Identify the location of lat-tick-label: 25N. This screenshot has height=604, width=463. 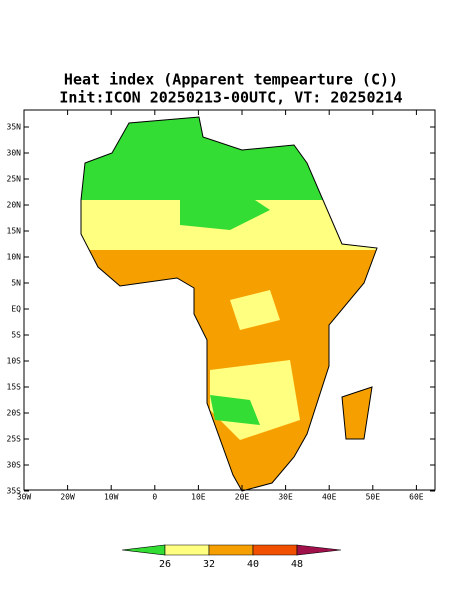
(14, 179).